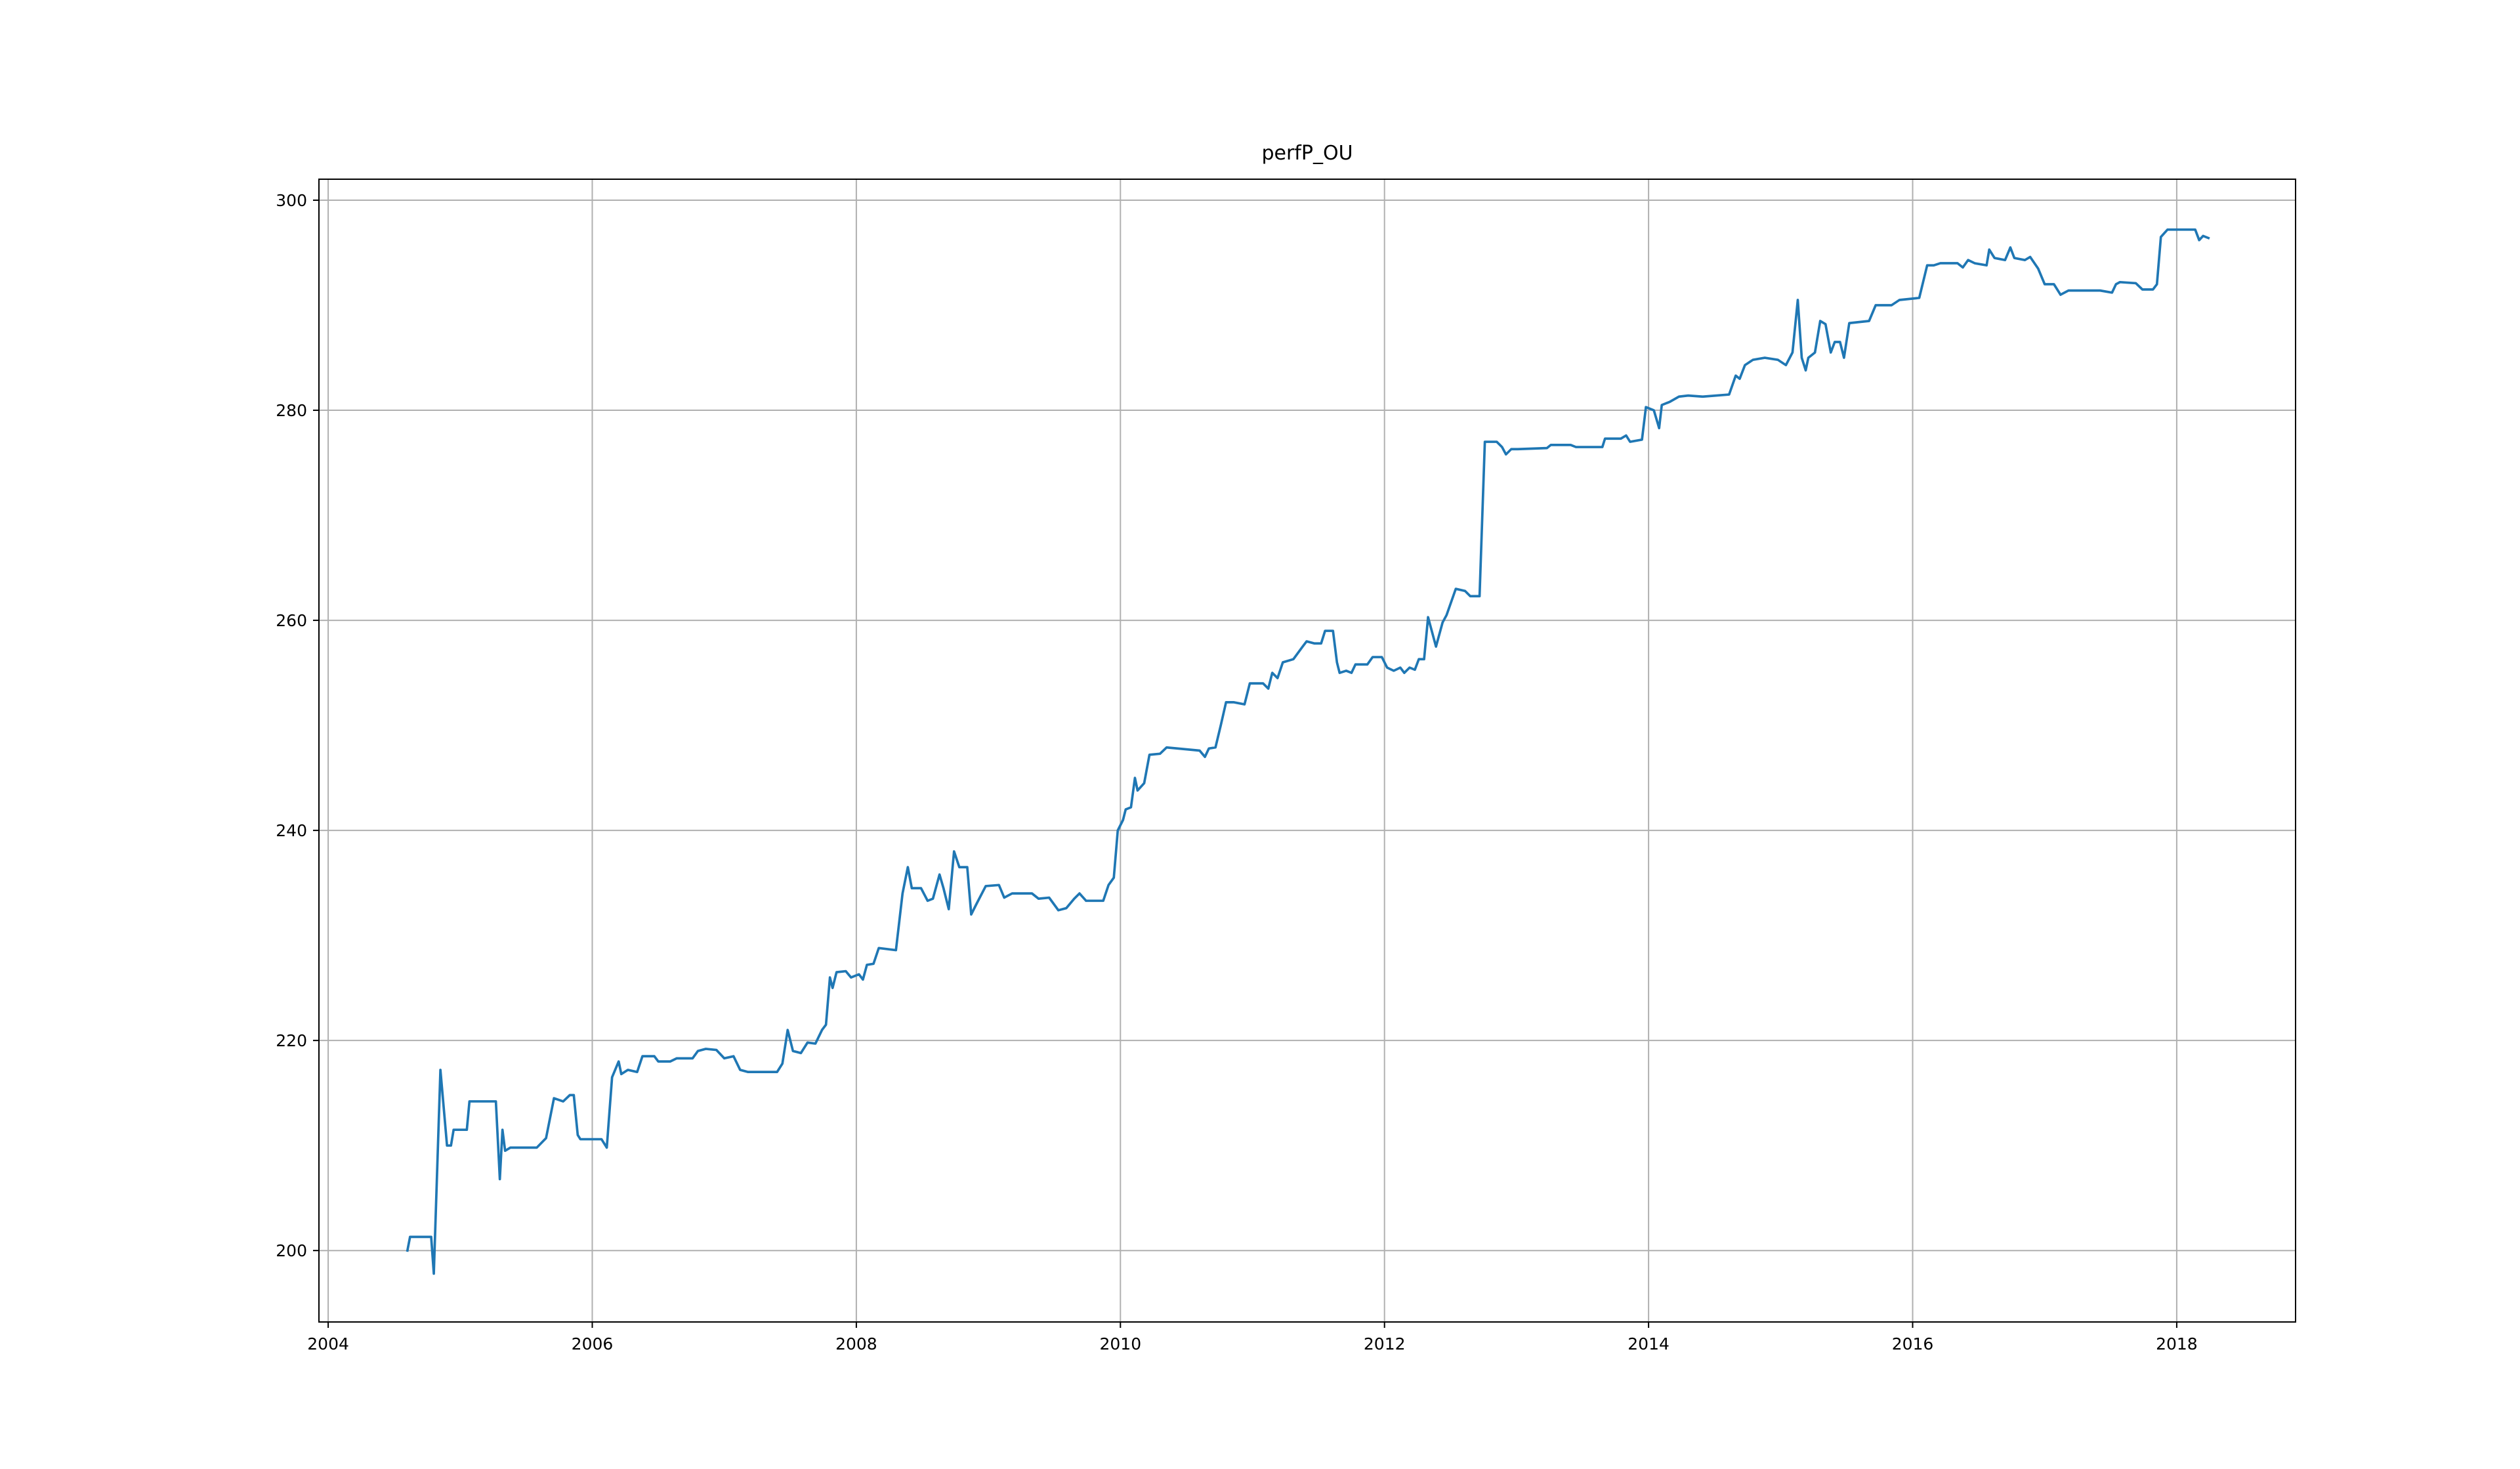 This screenshot has height=1469, width=2520. I want to click on y-tick-label: 200, so click(291, 1250).